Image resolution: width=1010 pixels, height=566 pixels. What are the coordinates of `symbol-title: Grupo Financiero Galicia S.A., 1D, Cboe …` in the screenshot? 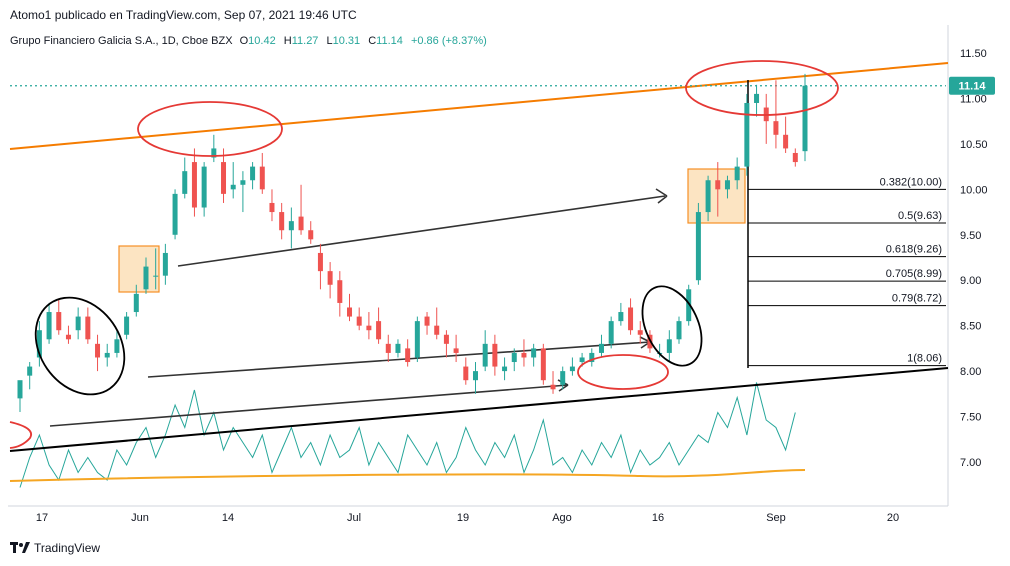 It's located at (121, 41).